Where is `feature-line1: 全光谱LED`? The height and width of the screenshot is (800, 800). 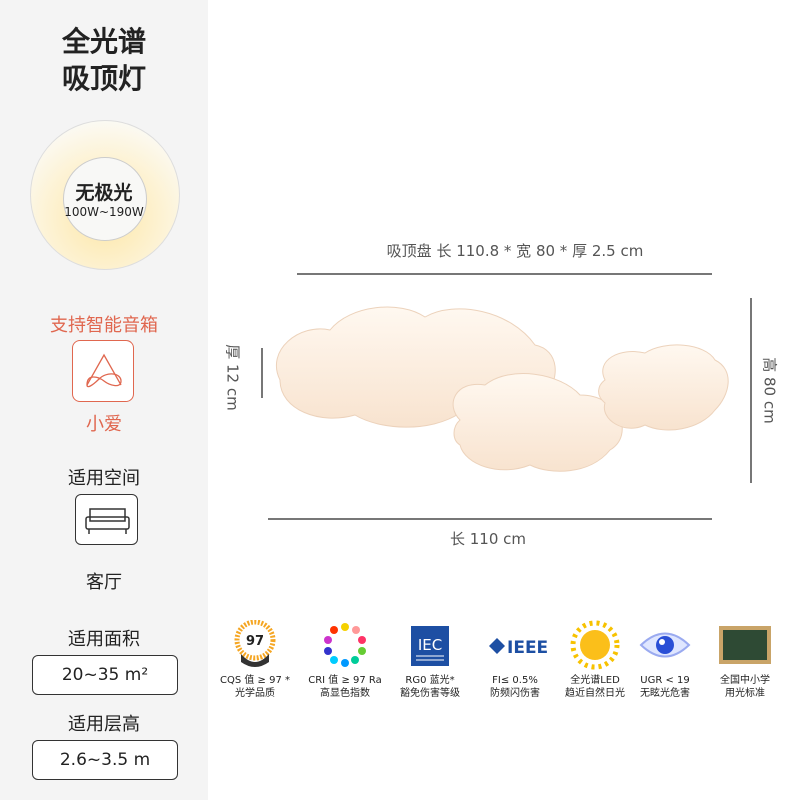
feature-line1: 全光谱LED is located at coordinates (595, 680).